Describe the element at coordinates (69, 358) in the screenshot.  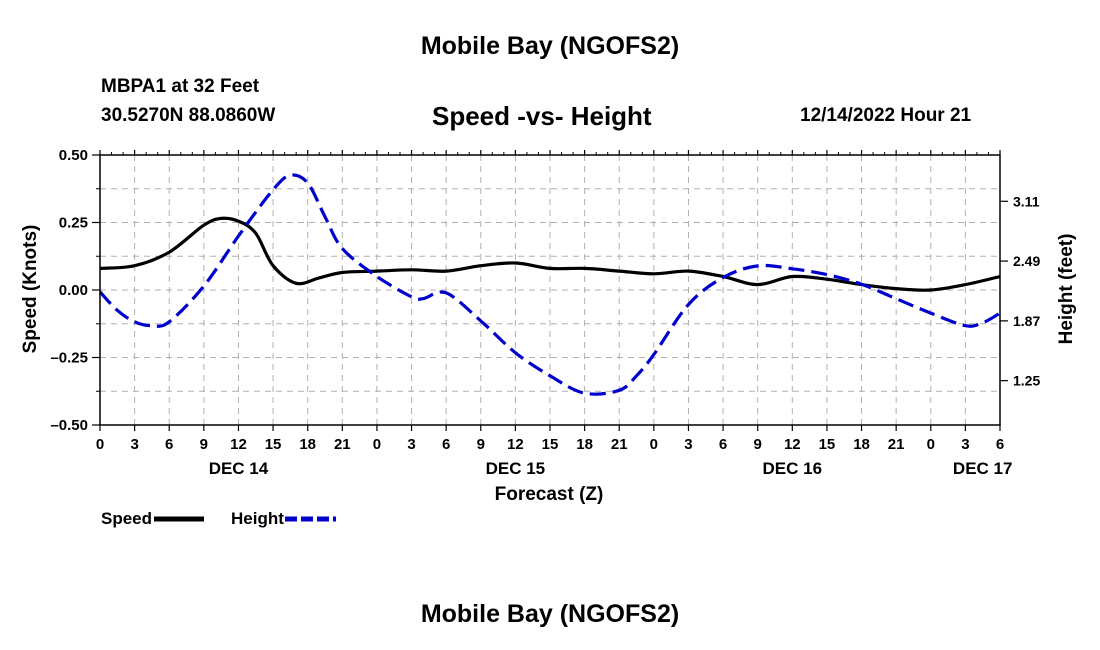
I see `y-tick-label: –0.25` at that location.